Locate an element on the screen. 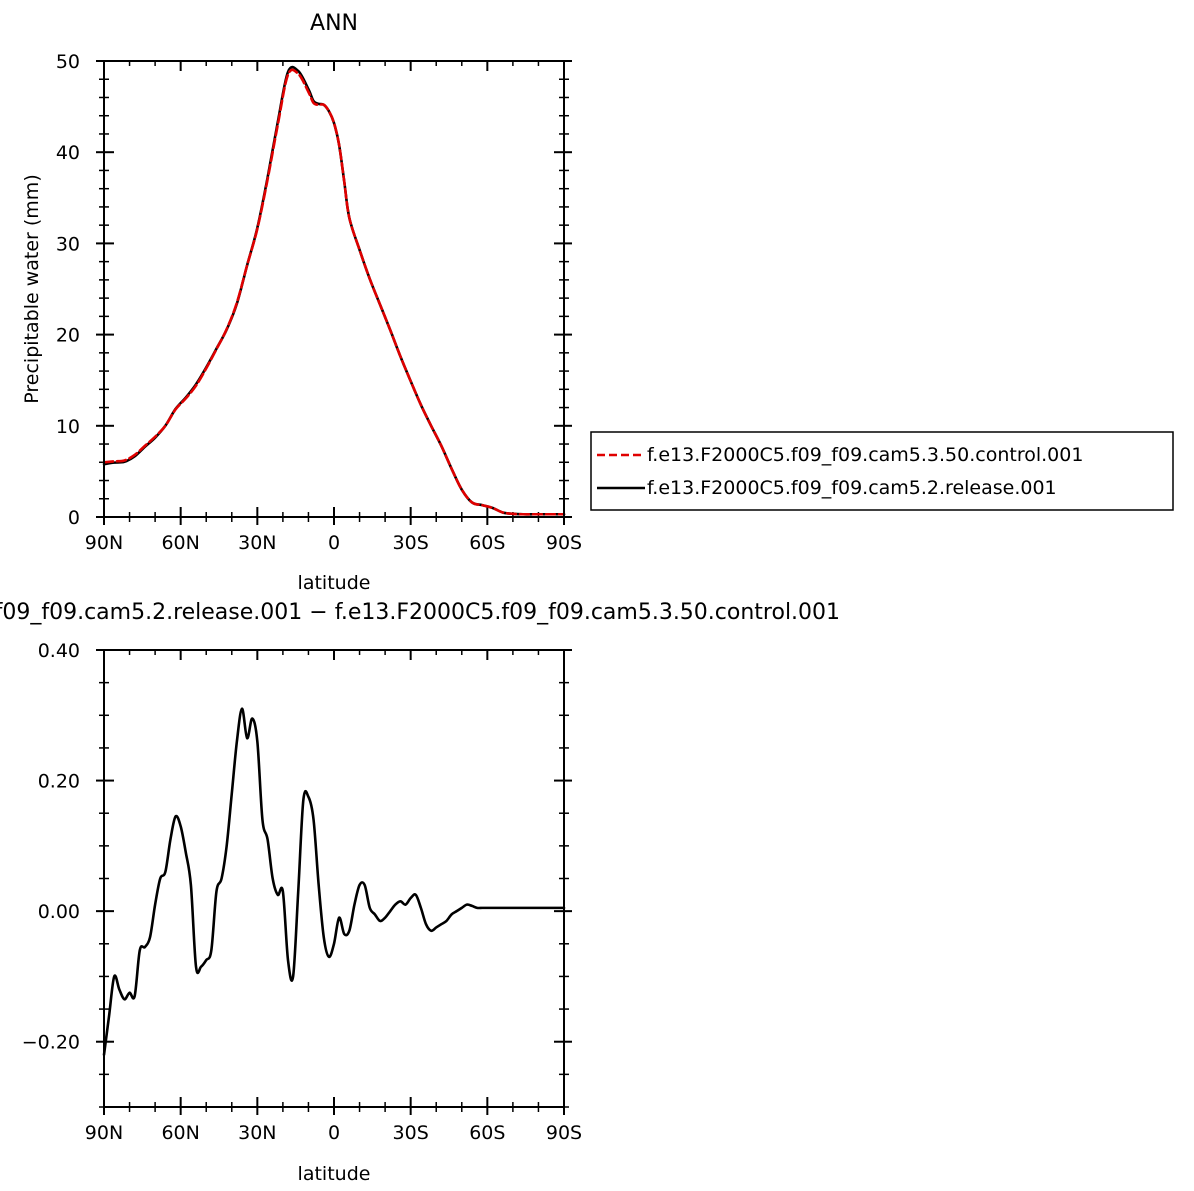 The height and width of the screenshot is (1191, 1194). y-tick-label: 40 is located at coordinates (68, 153).